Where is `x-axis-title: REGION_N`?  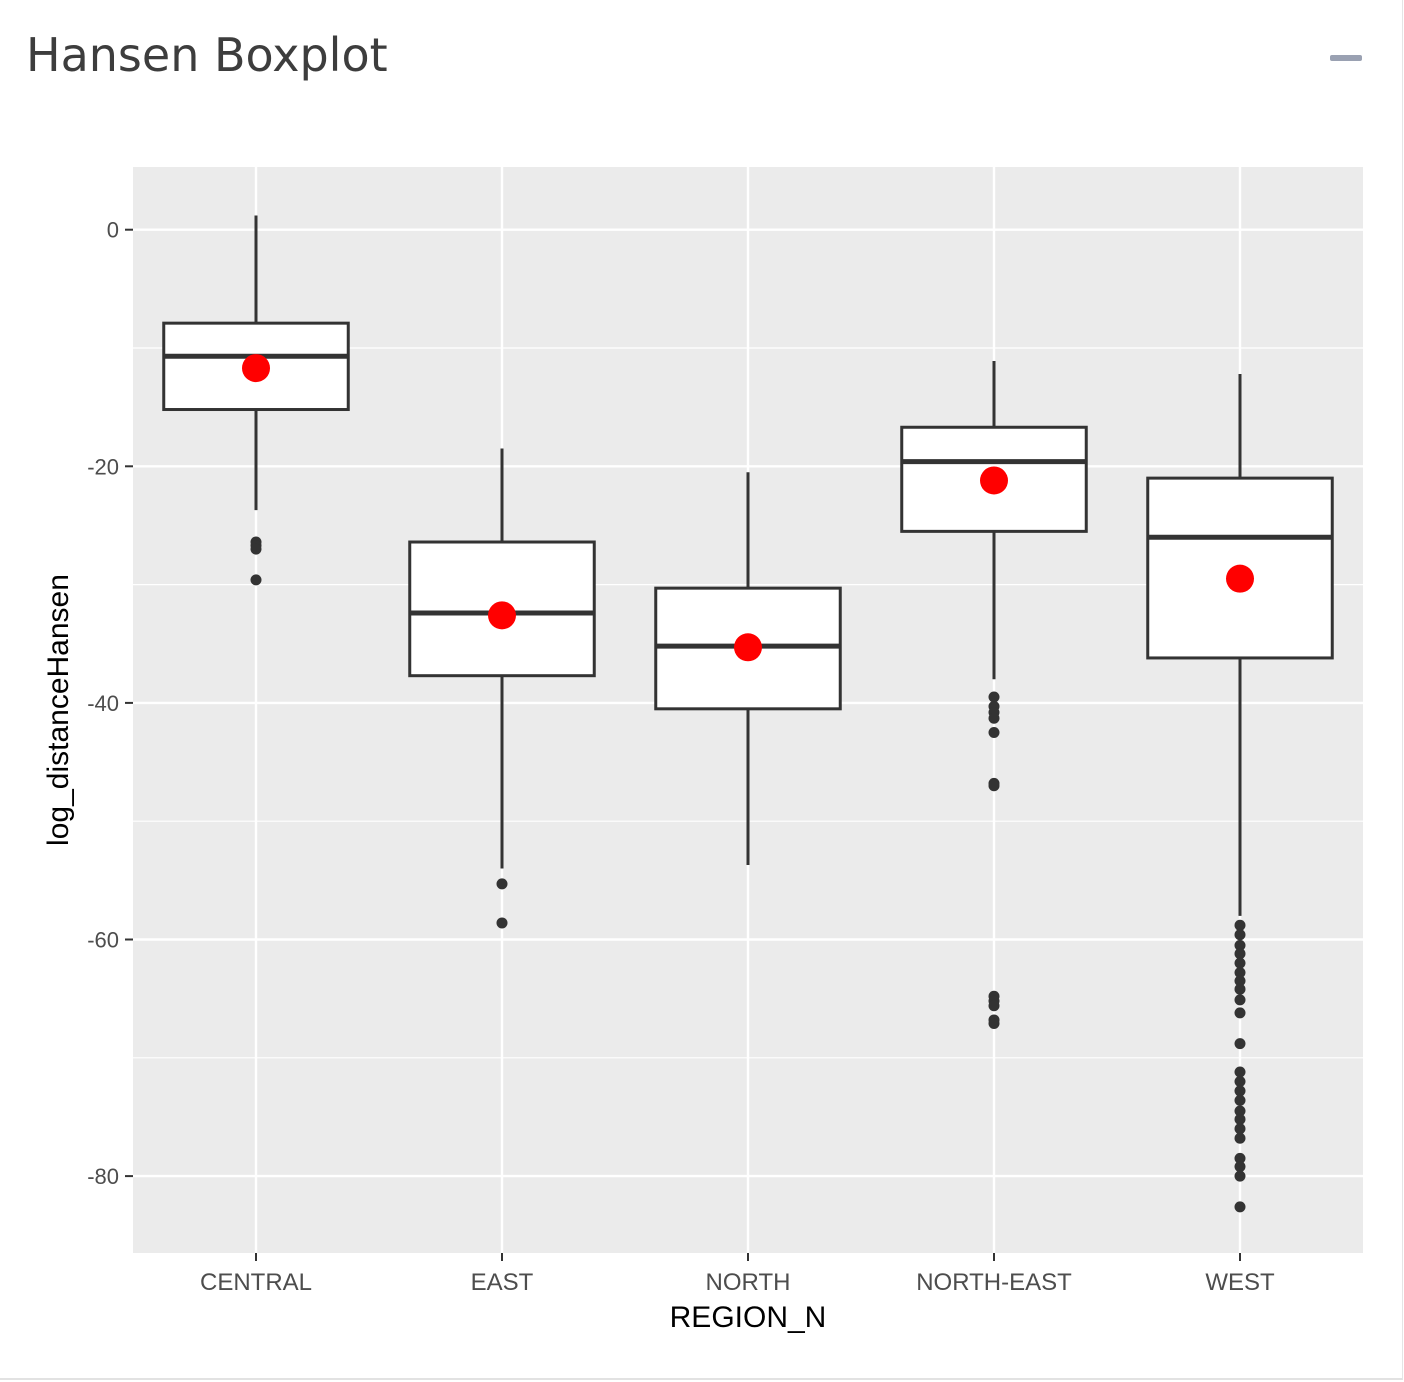
x-axis-title: REGION_N is located at coordinates (748, 1317).